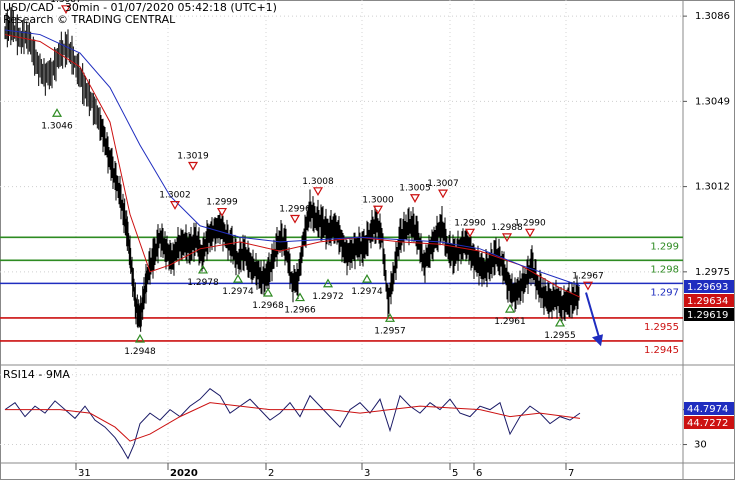 This screenshot has width=735, height=484. What do you see at coordinates (300, 311) in the screenshot?
I see `swing-low-label: 1.2966` at bounding box center [300, 311].